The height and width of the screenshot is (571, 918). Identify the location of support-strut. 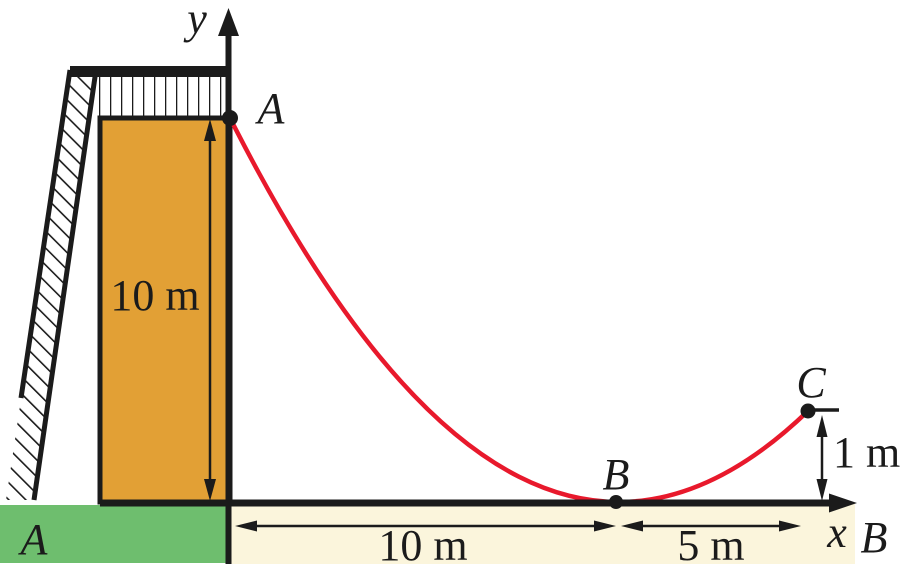
(52, 285).